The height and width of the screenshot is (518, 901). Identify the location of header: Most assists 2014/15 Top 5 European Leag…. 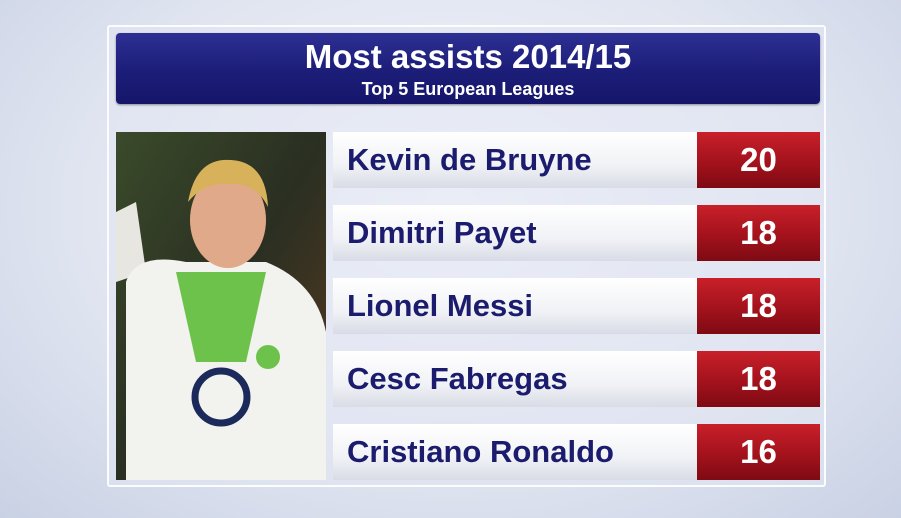
(468, 68).